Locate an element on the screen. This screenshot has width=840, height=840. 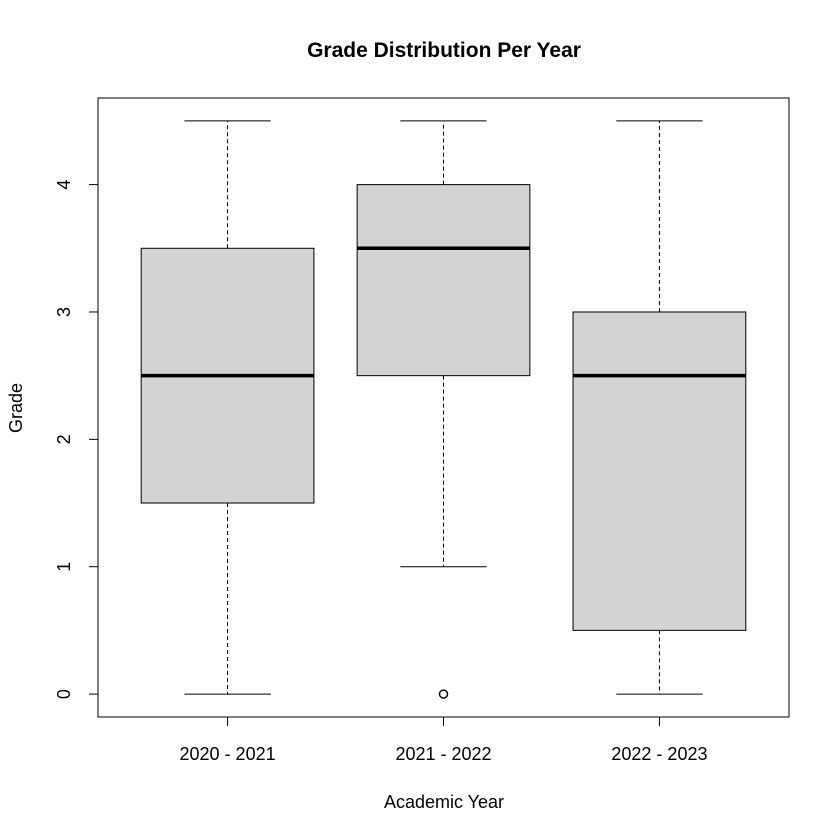
x-tick-label: 2020 - 2021 is located at coordinates (228, 754).